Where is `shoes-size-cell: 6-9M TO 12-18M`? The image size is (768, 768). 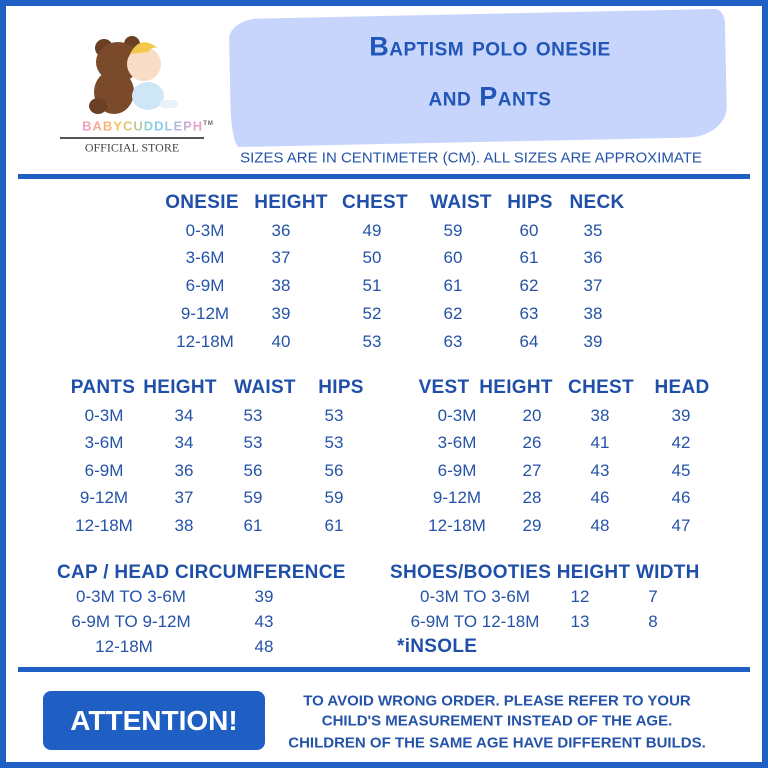
shoes-size-cell: 6-9M TO 12-18M is located at coordinates (475, 621).